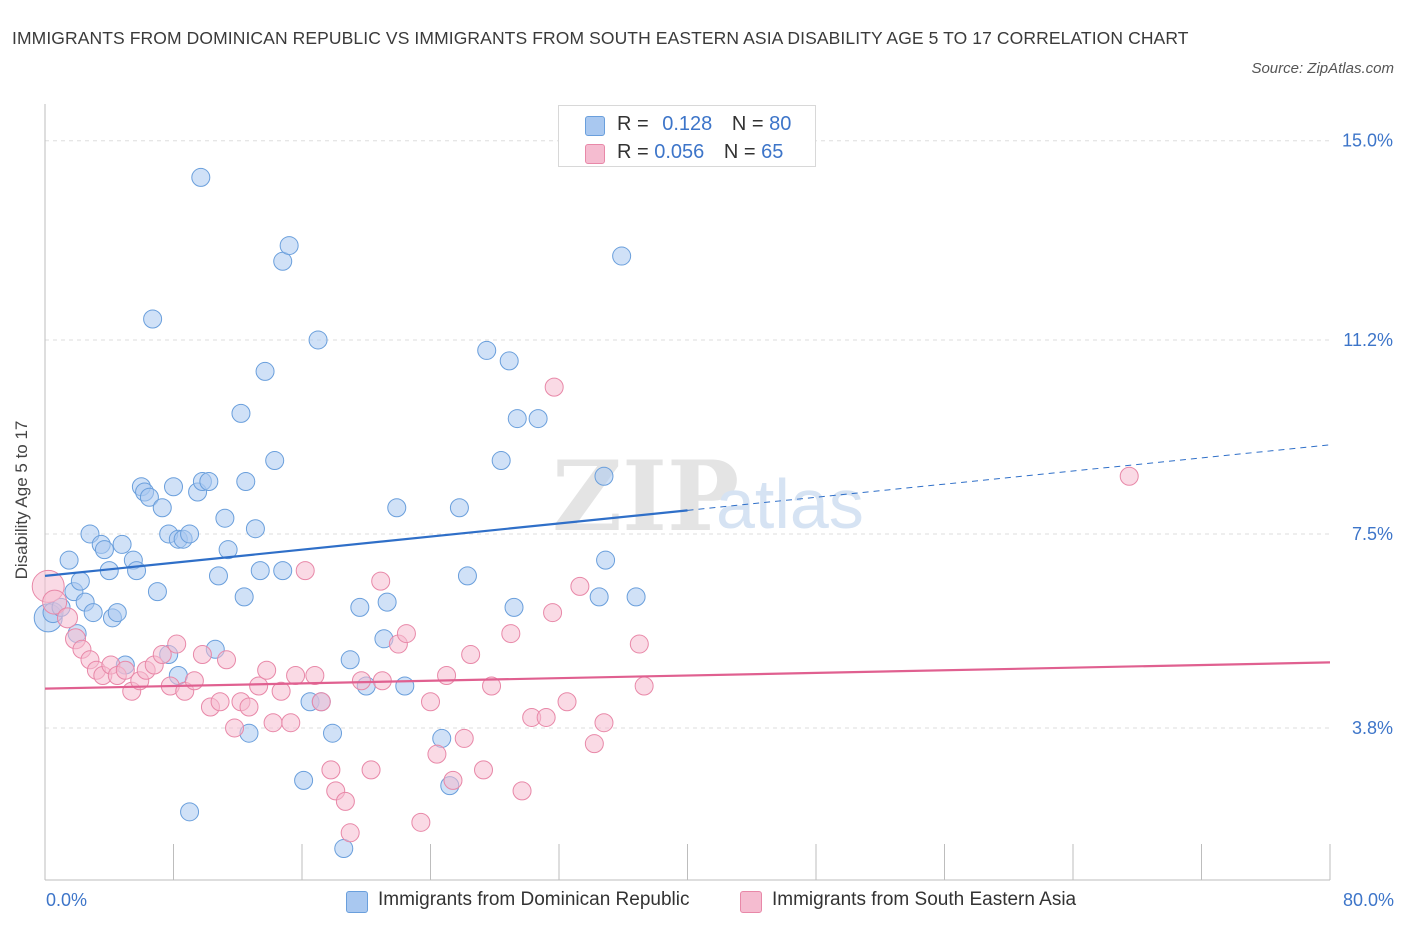 This screenshot has width=1406, height=930. Describe the element at coordinates (687, 136) in the screenshot. I see `correlation-legend: R = 0.128 N = 80 R = 0.056 N = 65` at that location.